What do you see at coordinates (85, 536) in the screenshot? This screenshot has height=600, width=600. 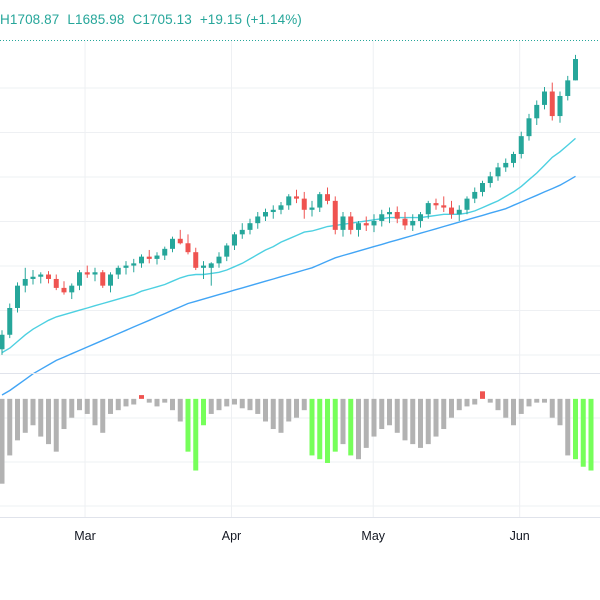 I see `month-label-mar: Mar` at bounding box center [85, 536].